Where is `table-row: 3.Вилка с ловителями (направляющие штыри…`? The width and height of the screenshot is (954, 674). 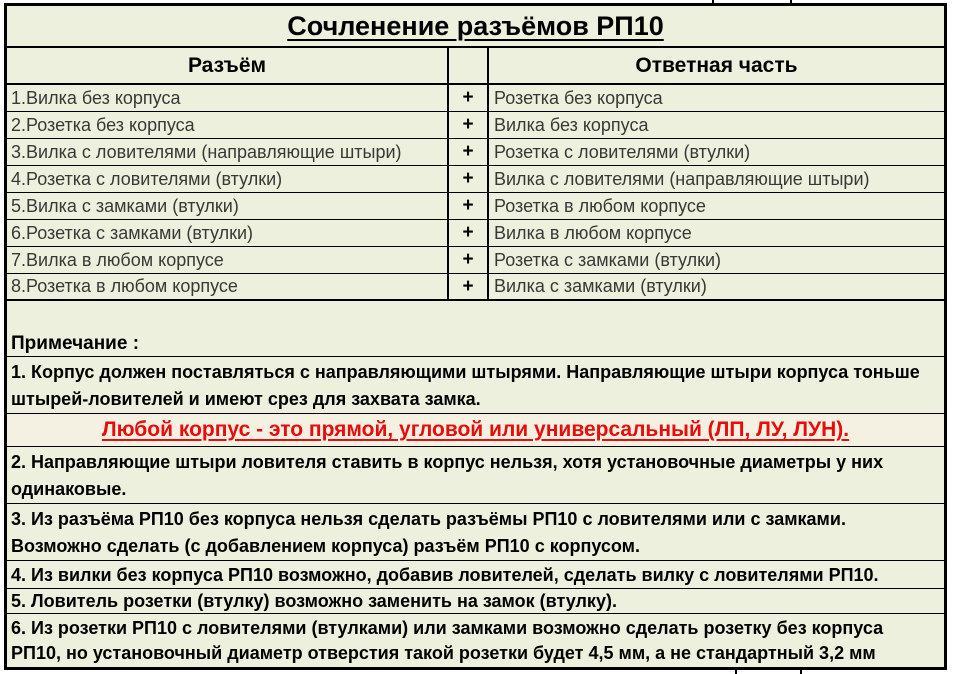 table-row: 3.Вилка с ловителями (направляющие штыри… is located at coordinates (475, 152).